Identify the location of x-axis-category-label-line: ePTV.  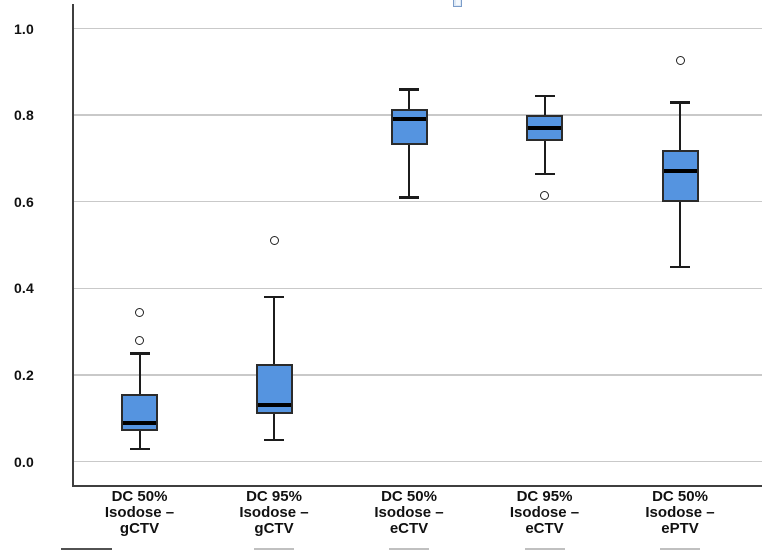
(680, 528).